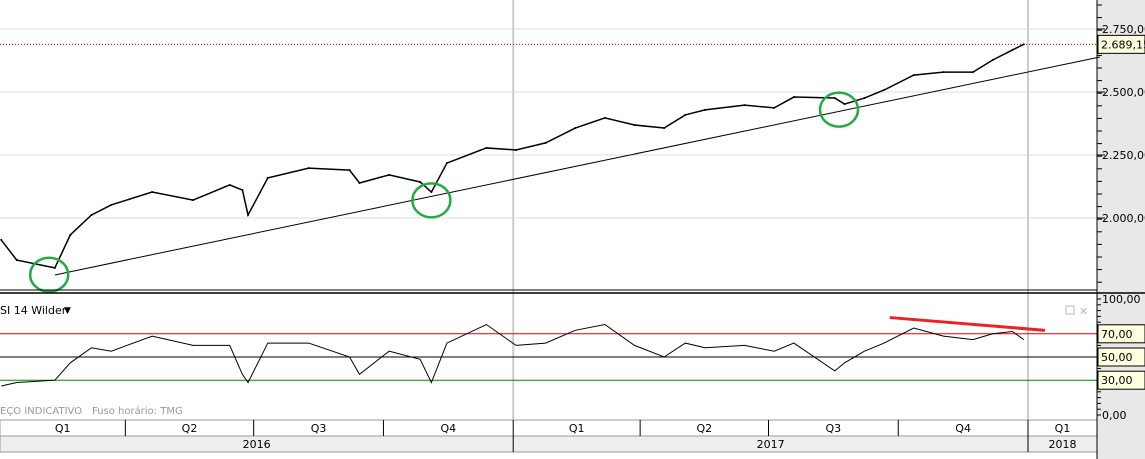 The height and width of the screenshot is (459, 1145). What do you see at coordinates (1123, 29) in the screenshot?
I see `y-tick-label: 2.750,00` at bounding box center [1123, 29].